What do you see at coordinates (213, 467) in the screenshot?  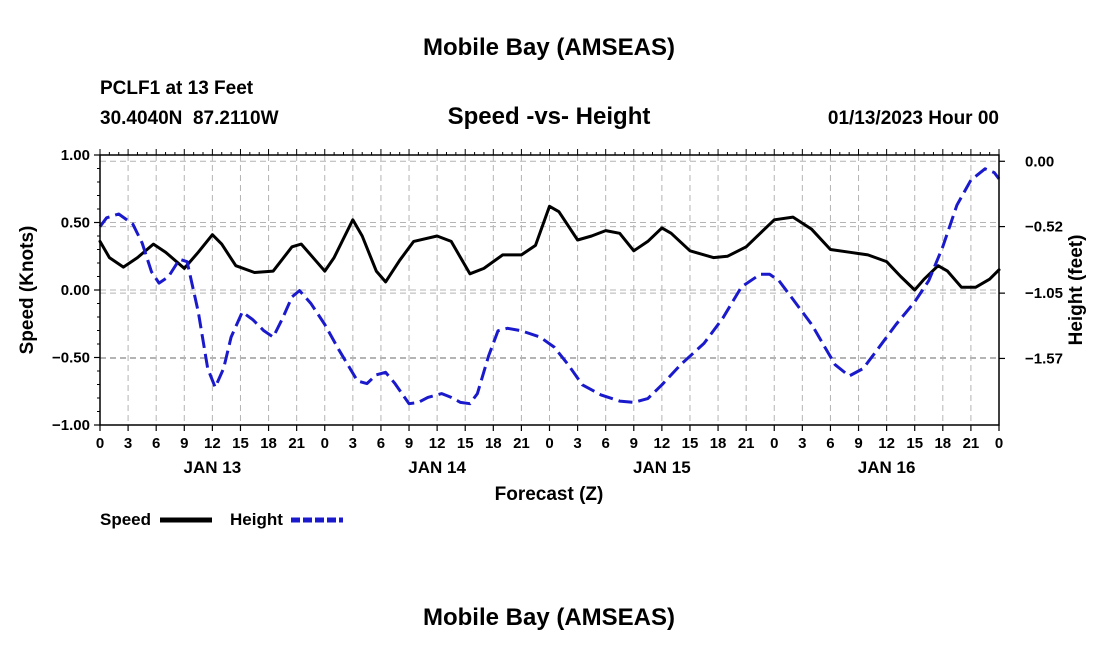 I see `x-date-label: JAN 13` at bounding box center [213, 467].